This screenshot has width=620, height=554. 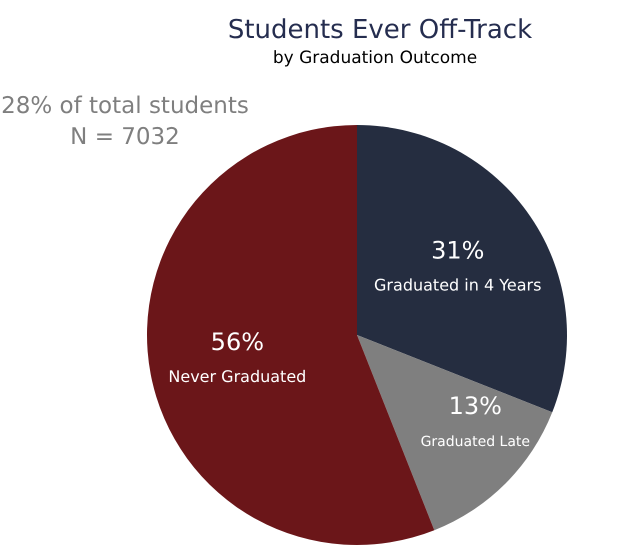 I want to click on pie-slice, so click(x=454, y=432).